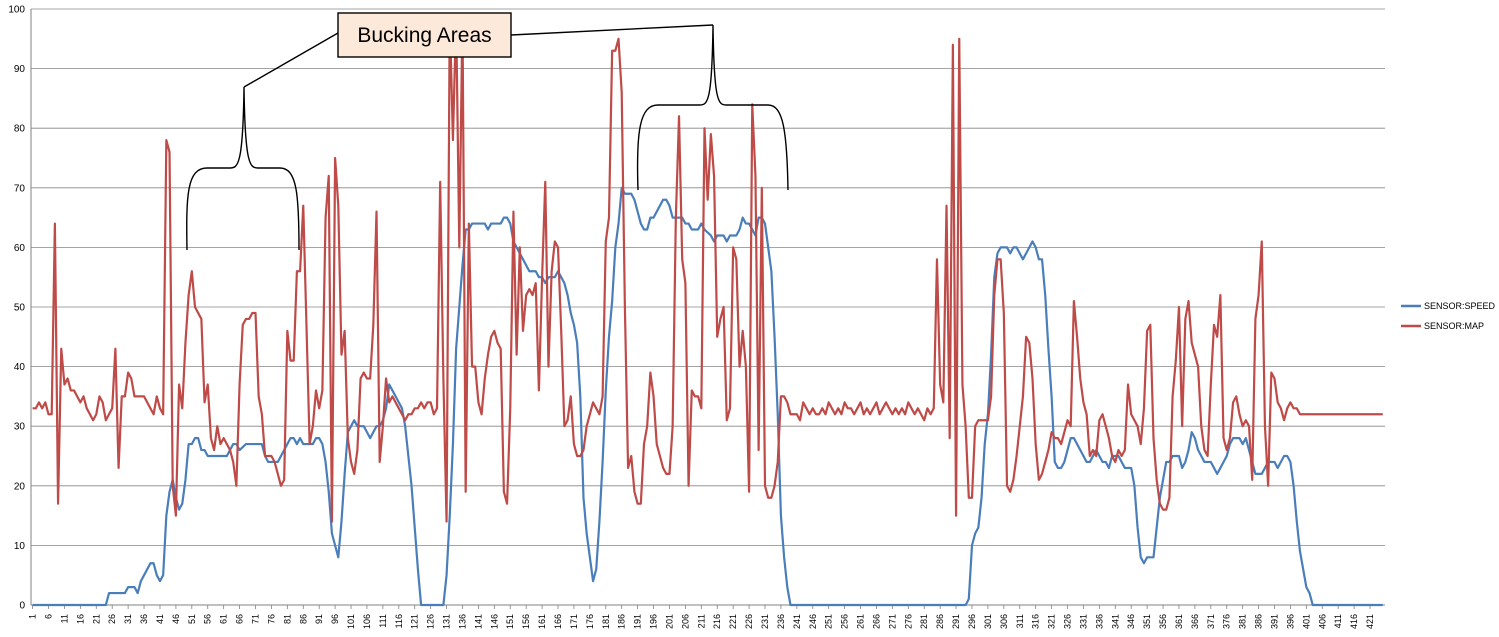 This screenshot has height=637, width=1499. Describe the element at coordinates (112, 619) in the screenshot. I see `x-tick-label: 26` at that location.